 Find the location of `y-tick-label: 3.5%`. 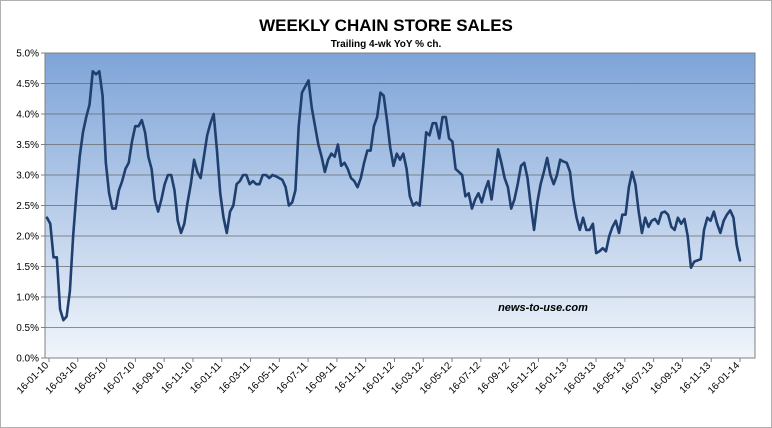

y-tick-label: 3.5% is located at coordinates (27, 145).